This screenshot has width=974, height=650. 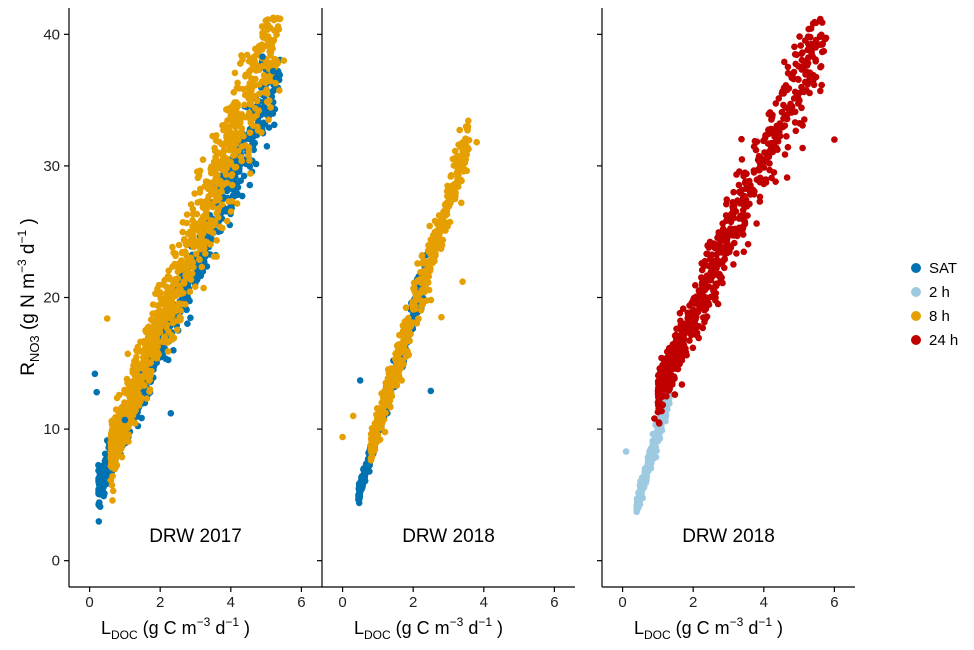 I want to click on legend-label: 2 h, so click(x=939, y=292).